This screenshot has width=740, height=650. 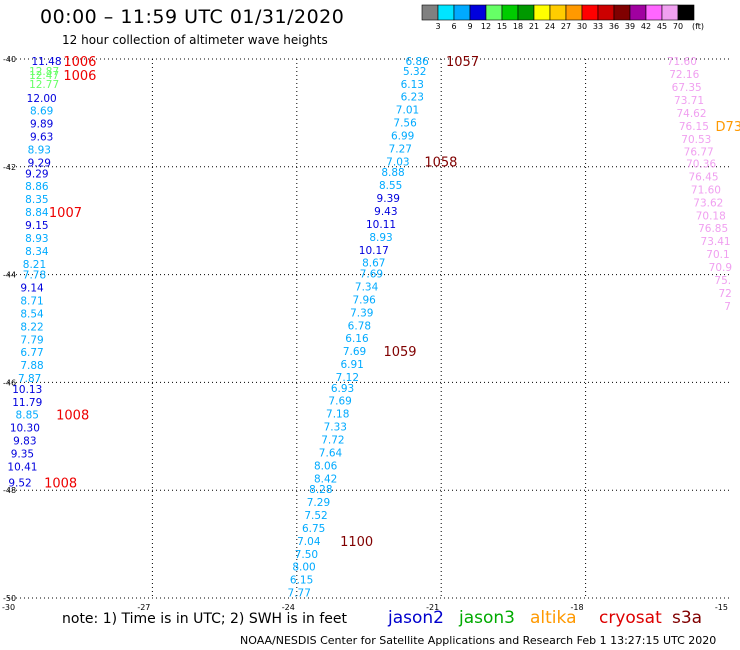 What do you see at coordinates (399, 352) in the screenshot?
I see `pass-number-label: 1059` at bounding box center [399, 352].